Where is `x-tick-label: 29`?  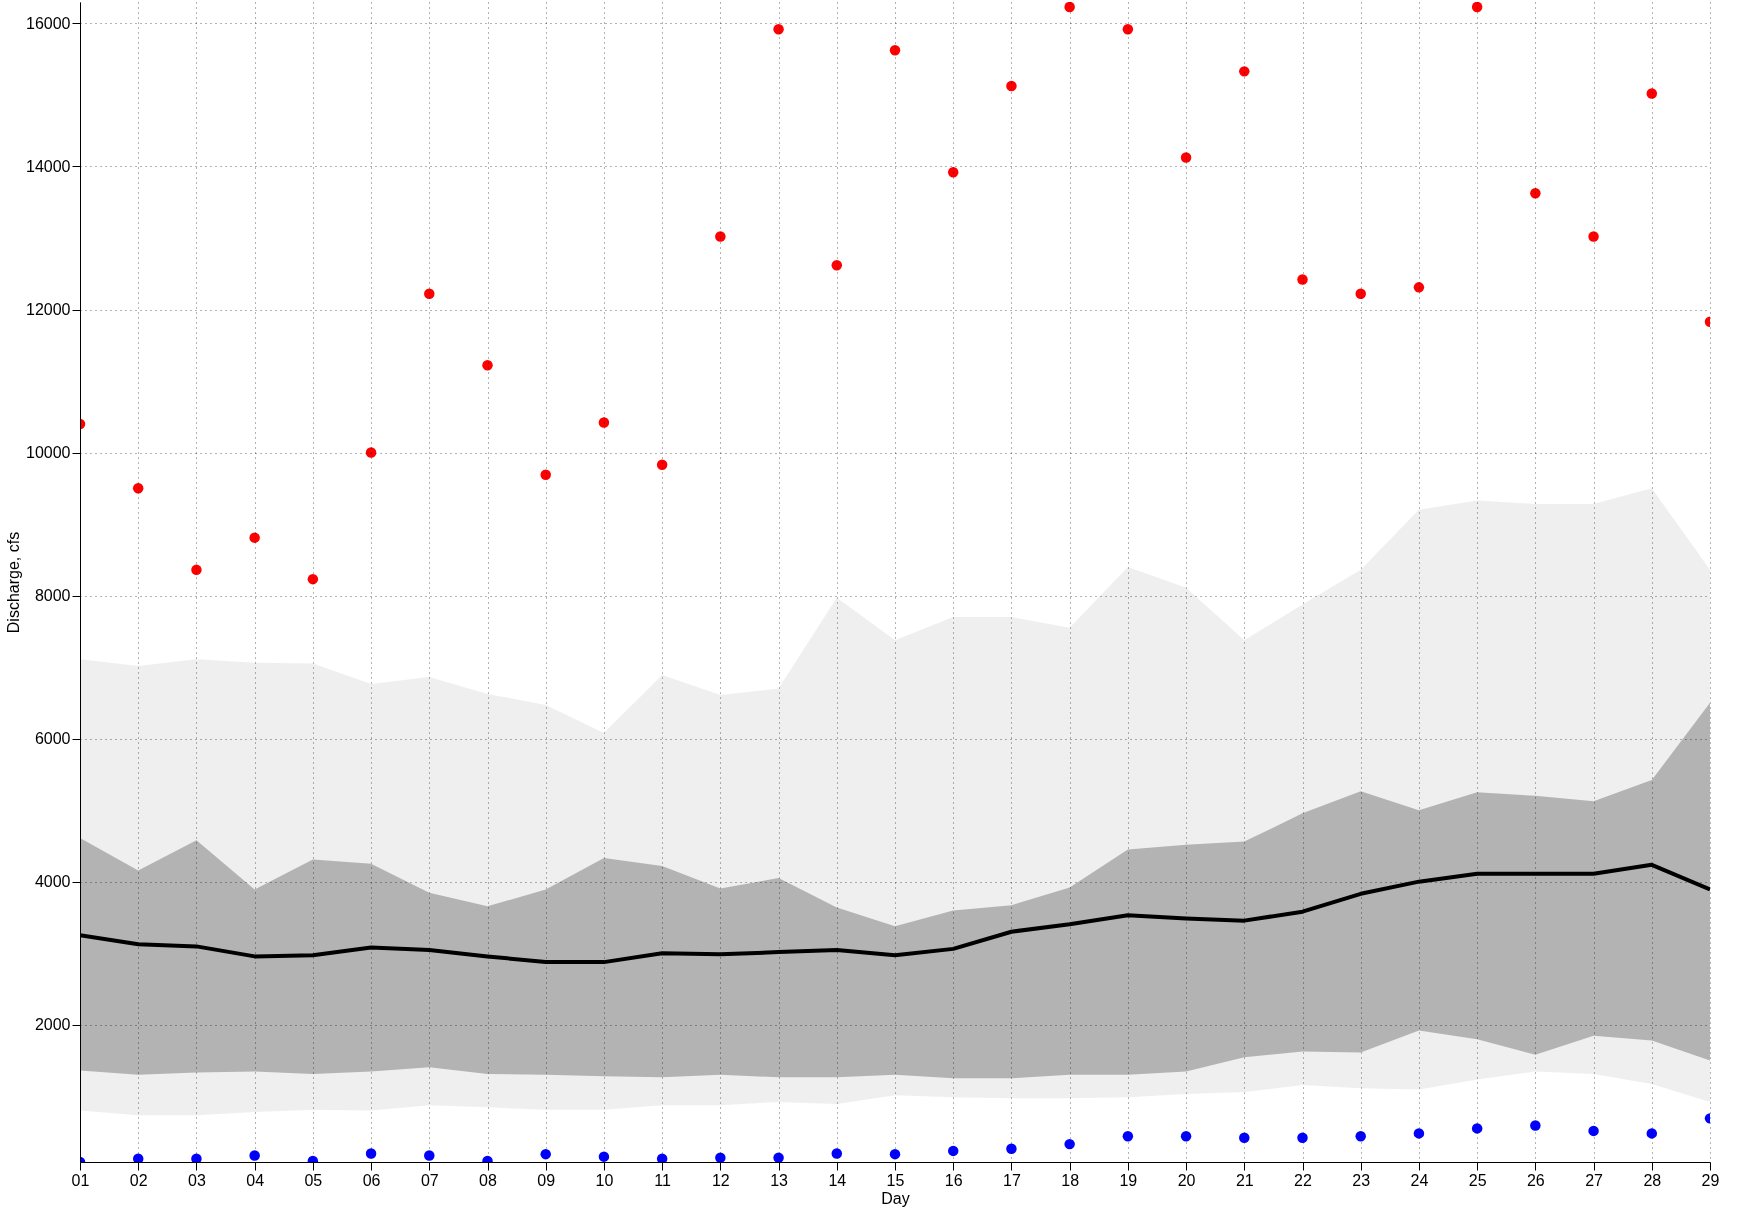 x-tick-label: 29 is located at coordinates (1710, 1180).